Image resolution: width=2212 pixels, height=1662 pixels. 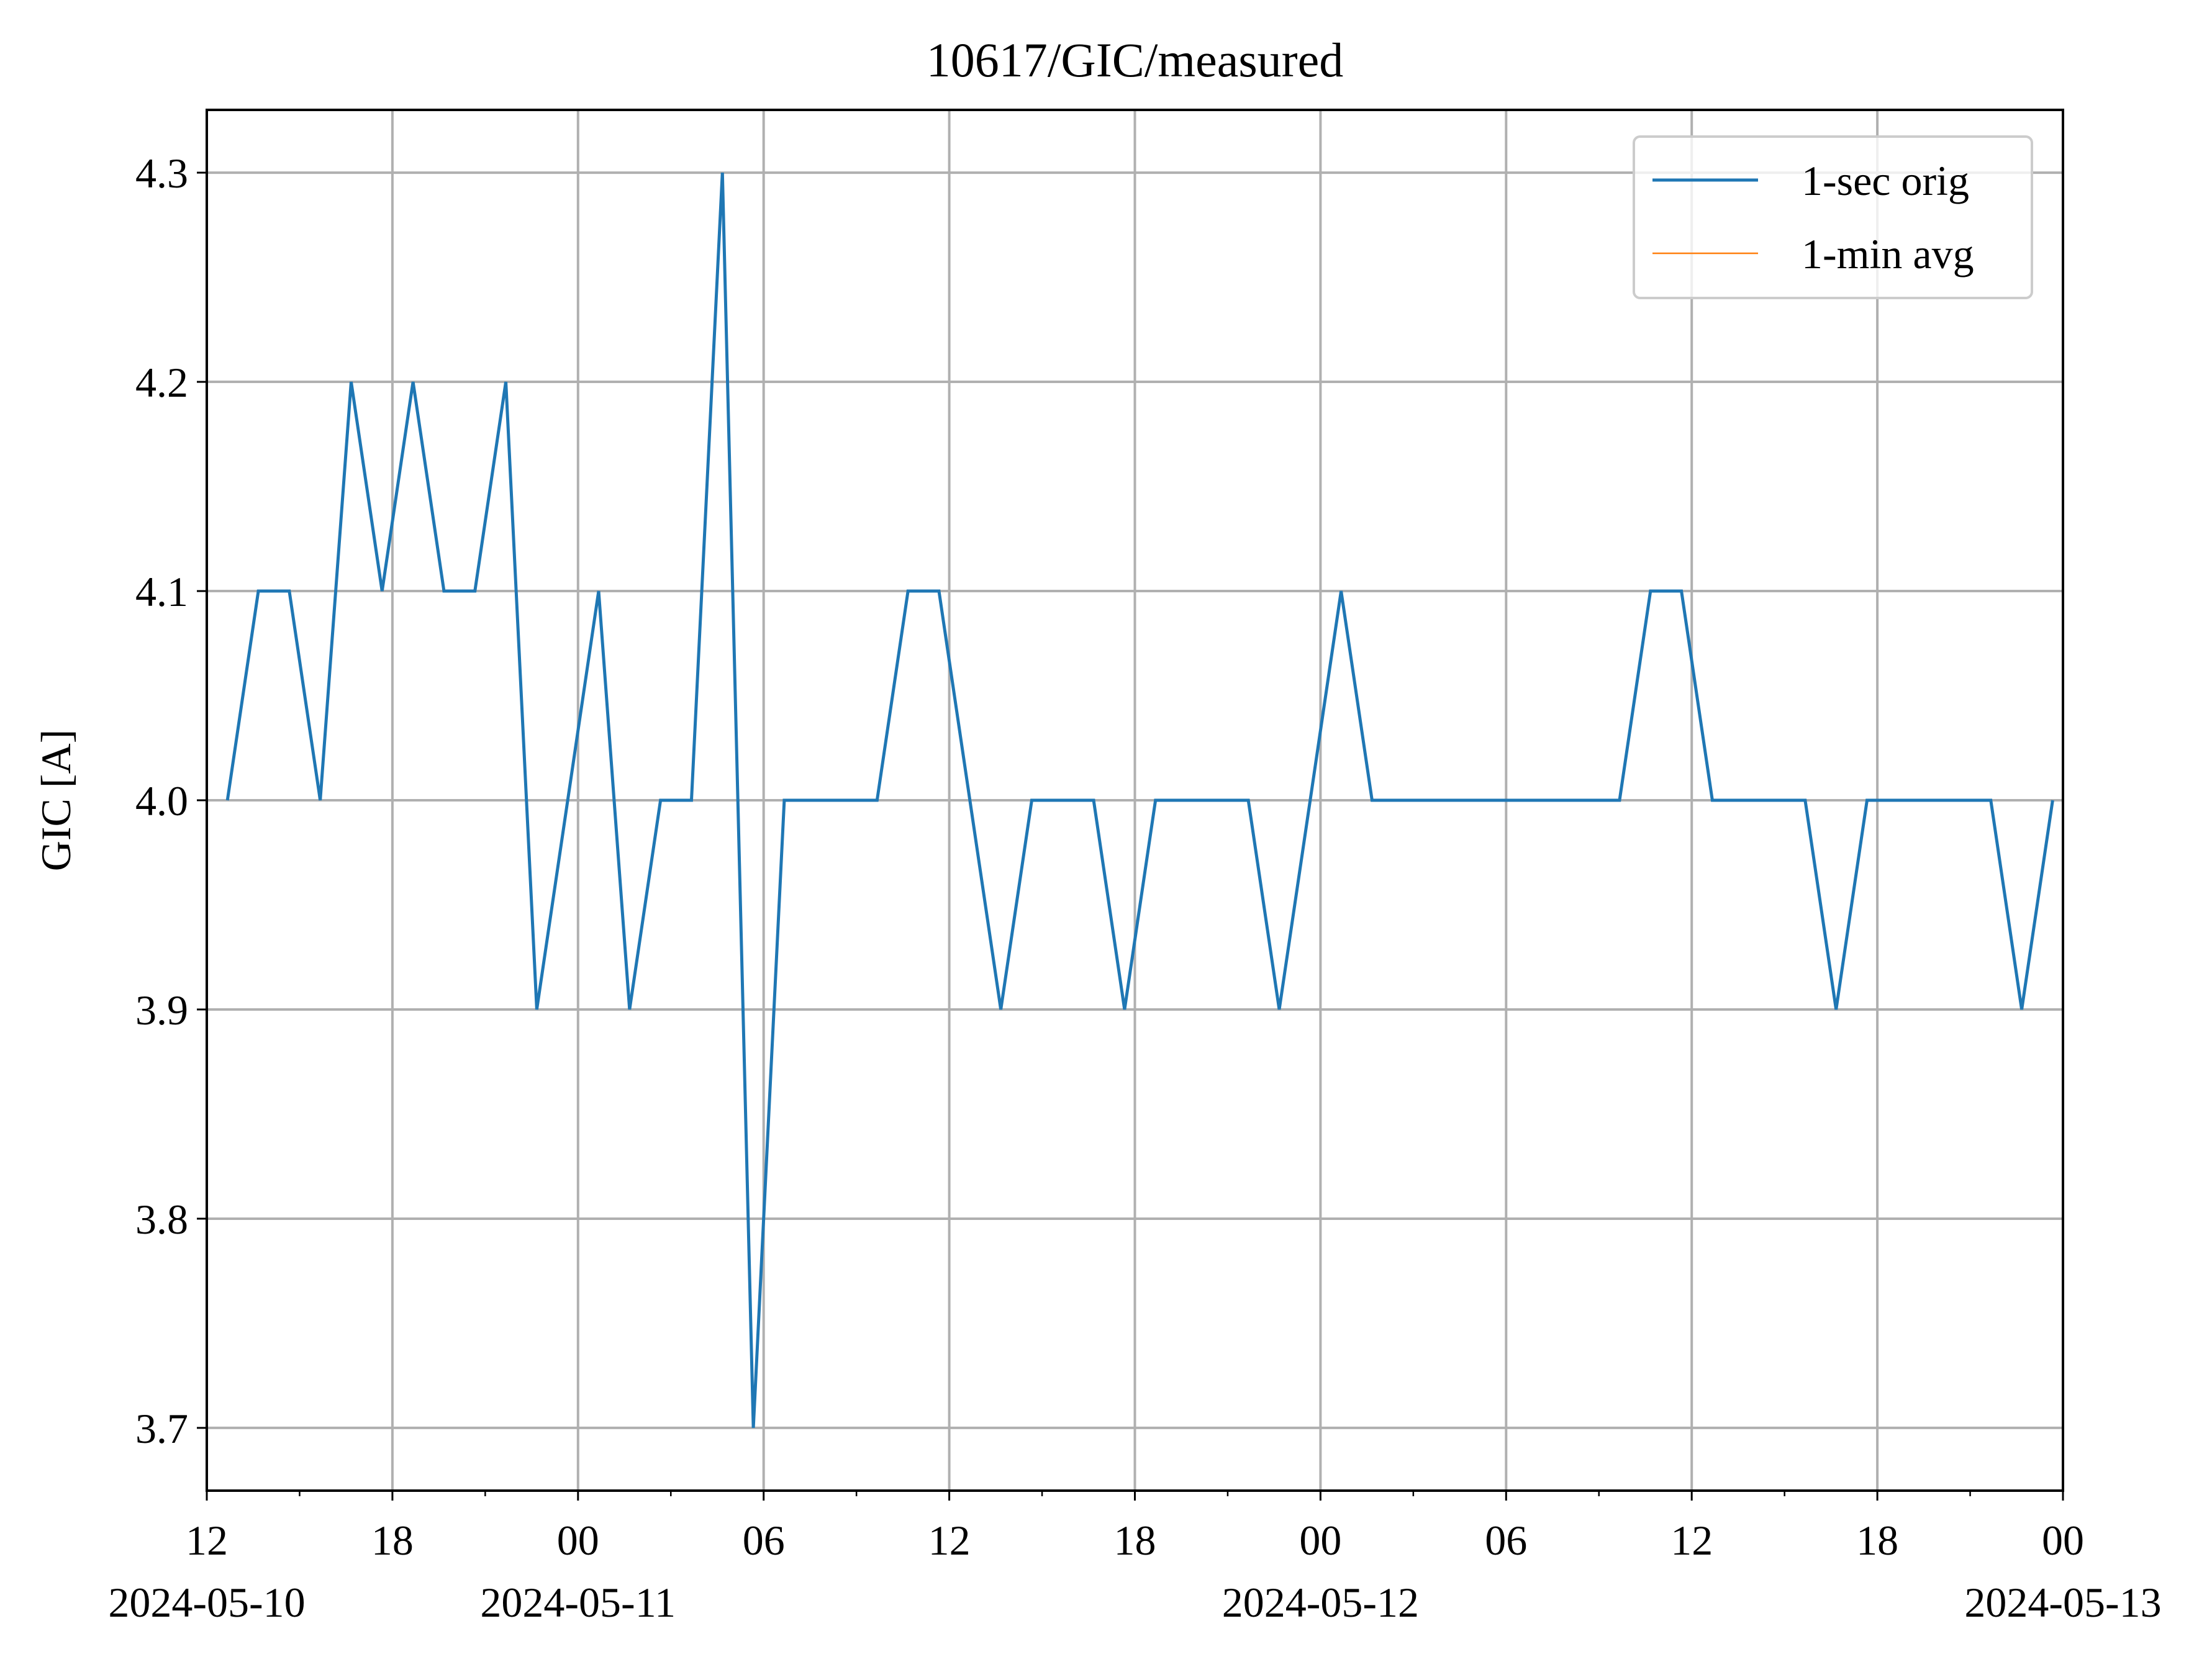 I want to click on y-axis-label: GIC [A], so click(x=55, y=800).